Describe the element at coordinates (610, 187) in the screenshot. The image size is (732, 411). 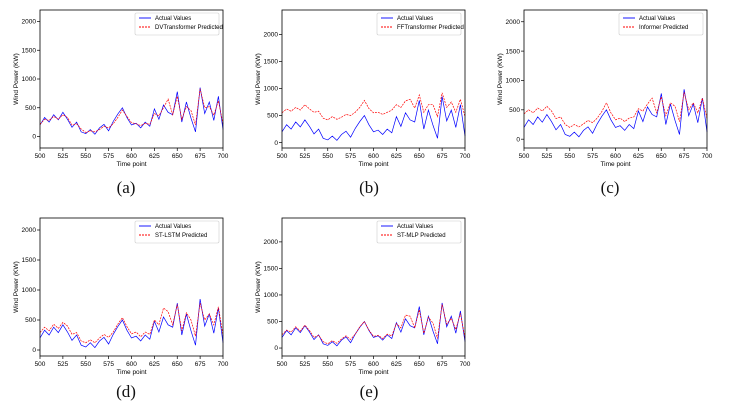
I see `caption-c: (c)` at that location.